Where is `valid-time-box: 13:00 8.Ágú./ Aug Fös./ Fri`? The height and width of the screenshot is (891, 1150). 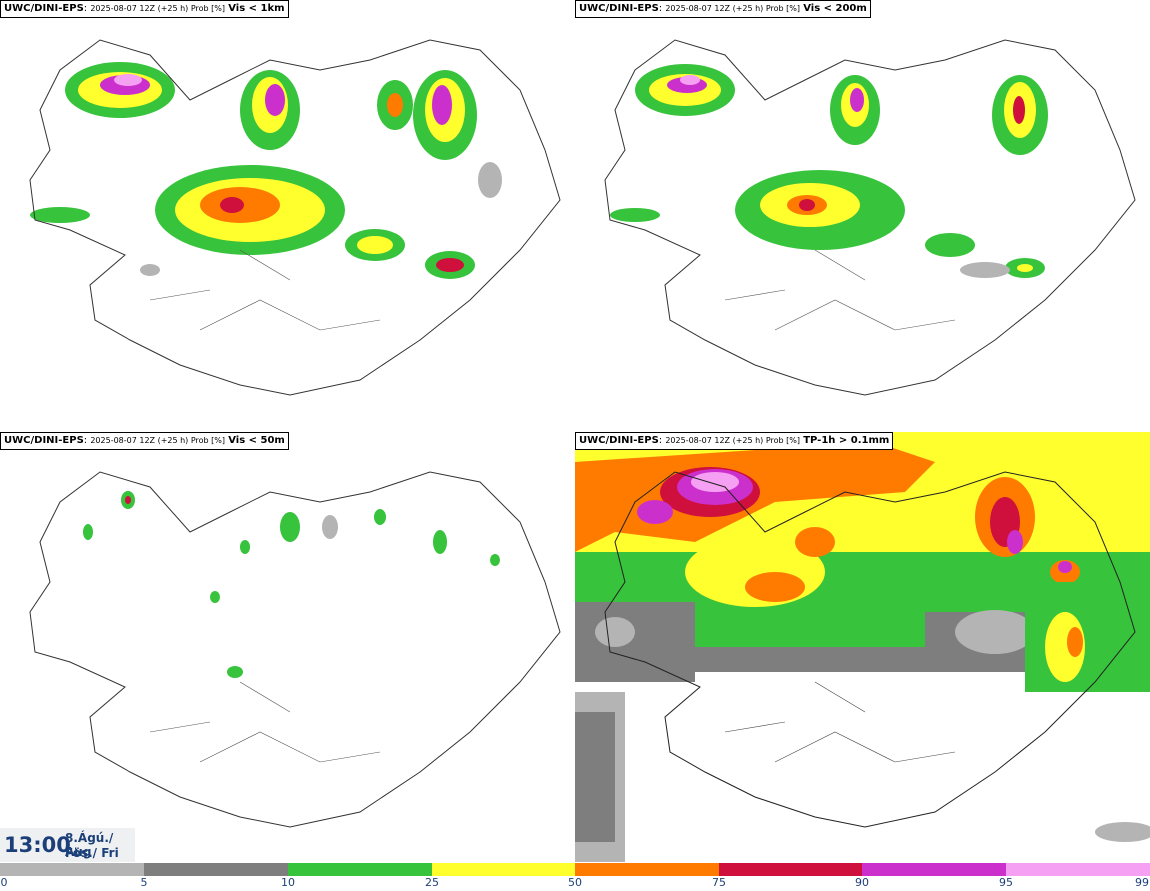 valid-time-box: 13:00 8.Ágú./ Aug Fös./ Fri is located at coordinates (67, 845).